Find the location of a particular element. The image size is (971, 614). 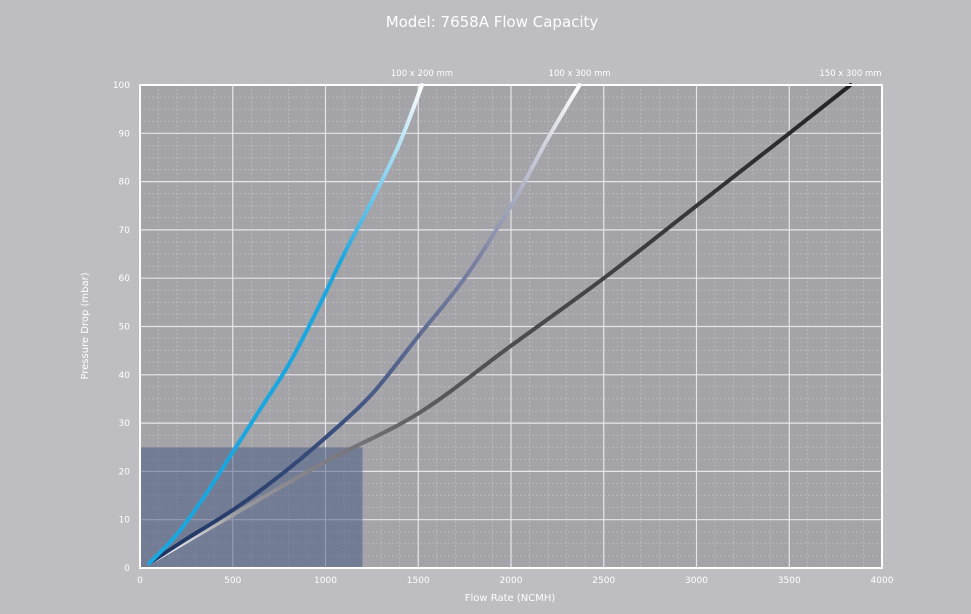

x-tick-label: 2500 is located at coordinates (603, 581).